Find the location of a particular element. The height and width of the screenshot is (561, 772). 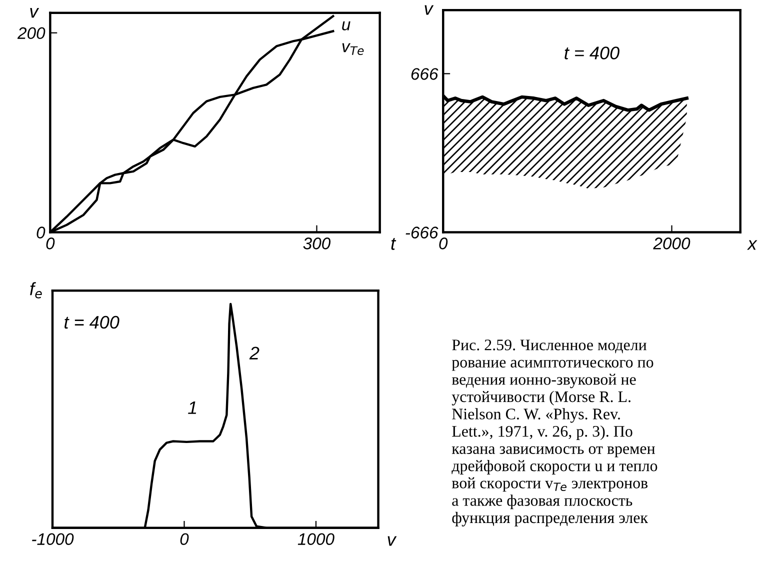

text: Рис. 2.59. Численное модели рование асимптотического по ведения ионно-звуковой не устойчивости (Morse R. L. Nielson C. W. «Phys. Rev. Lett.», 1971, v. 26, p. 3). По казана зависимость от времен дрейфовой скорости u и тепло вой скорости v$_{Te}$ электронов а также фазовая плоскость функция распределения элек is located at coordinates (555, 433).